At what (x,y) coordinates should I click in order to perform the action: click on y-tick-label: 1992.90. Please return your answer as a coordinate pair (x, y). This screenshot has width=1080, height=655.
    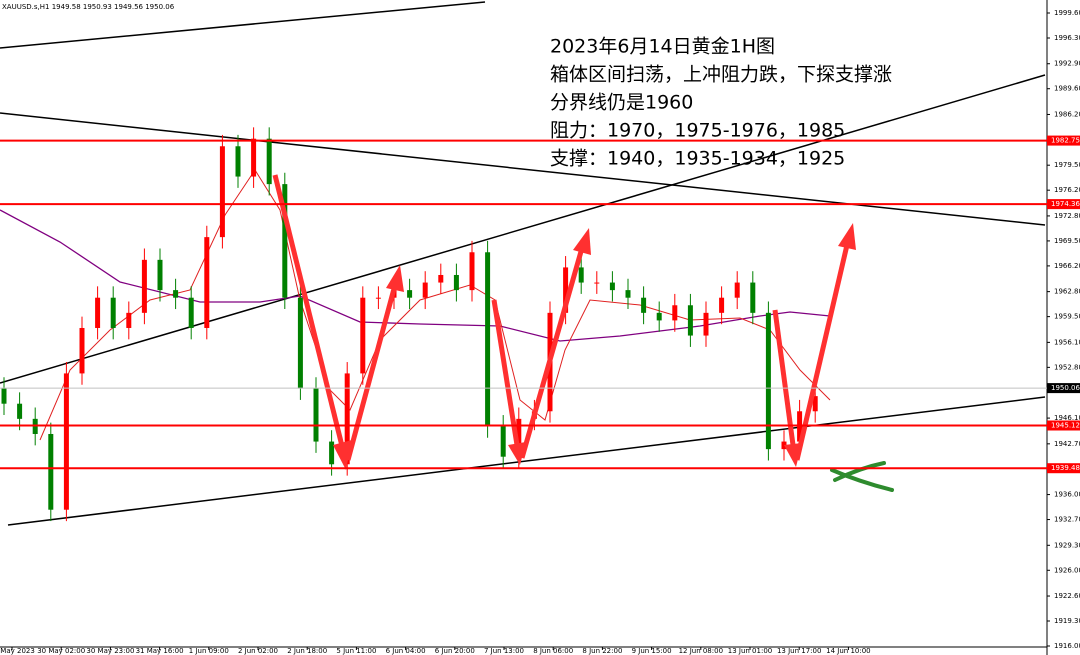
    Looking at the image, I should click on (1067, 64).